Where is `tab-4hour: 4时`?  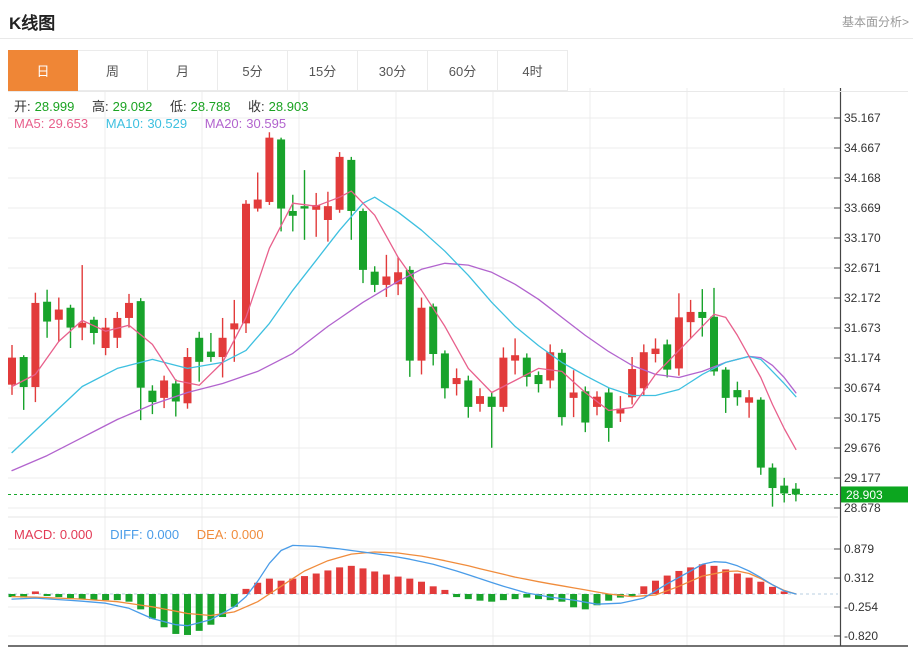 tab-4hour: 4时 is located at coordinates (533, 70).